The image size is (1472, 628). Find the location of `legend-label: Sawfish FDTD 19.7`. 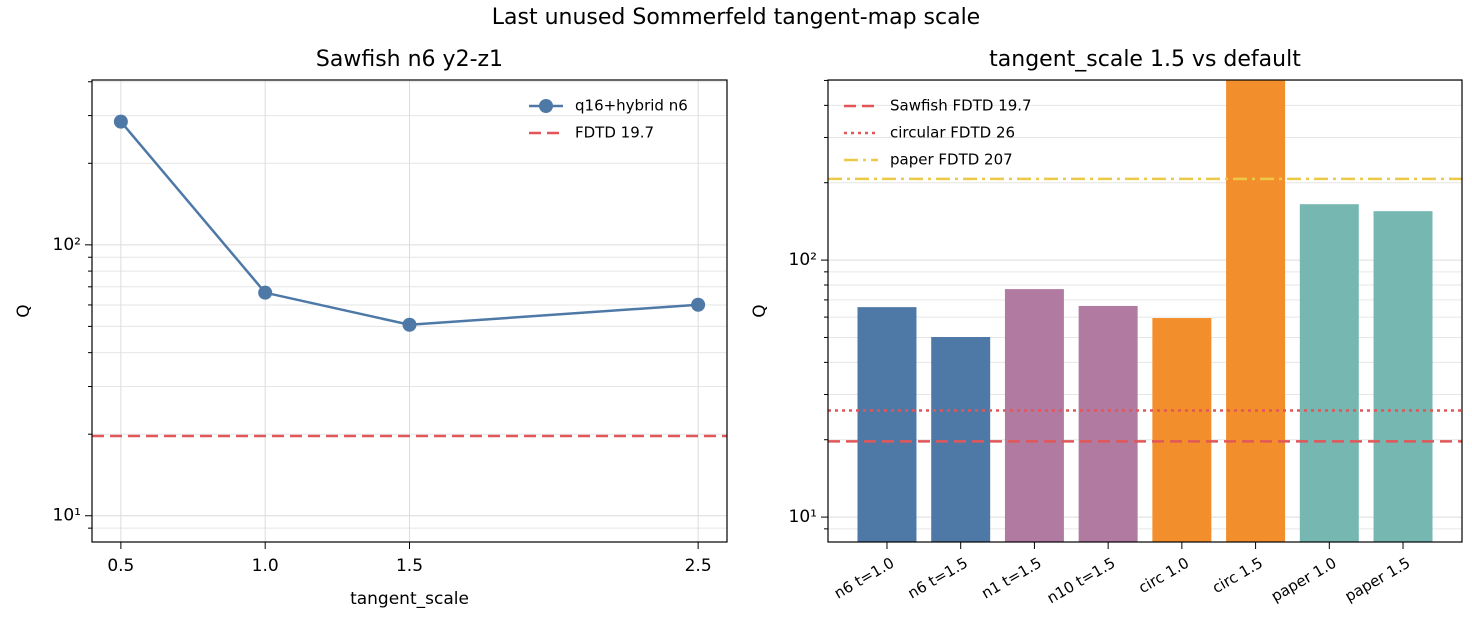

legend-label: Sawfish FDTD 19.7 is located at coordinates (961, 106).